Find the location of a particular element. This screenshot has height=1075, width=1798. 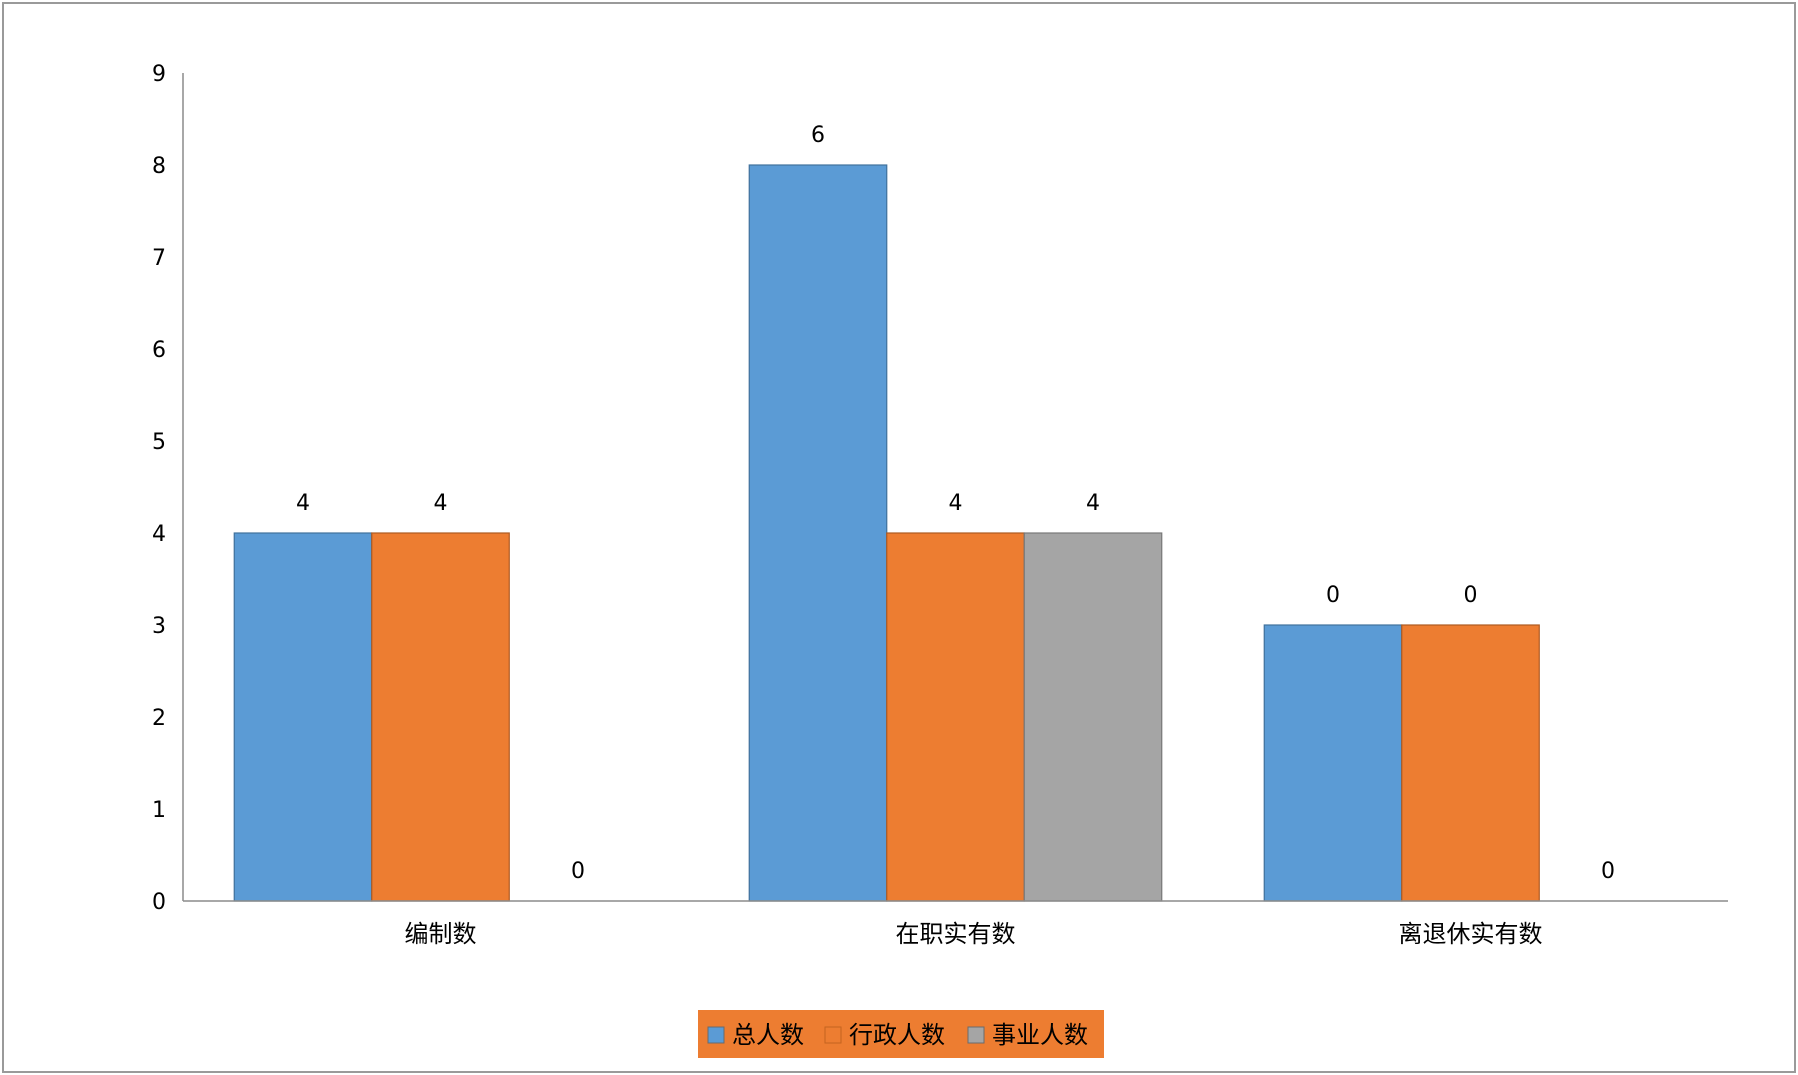

legend: 总人数 行政人数 事业人数 is located at coordinates (901, 1034).